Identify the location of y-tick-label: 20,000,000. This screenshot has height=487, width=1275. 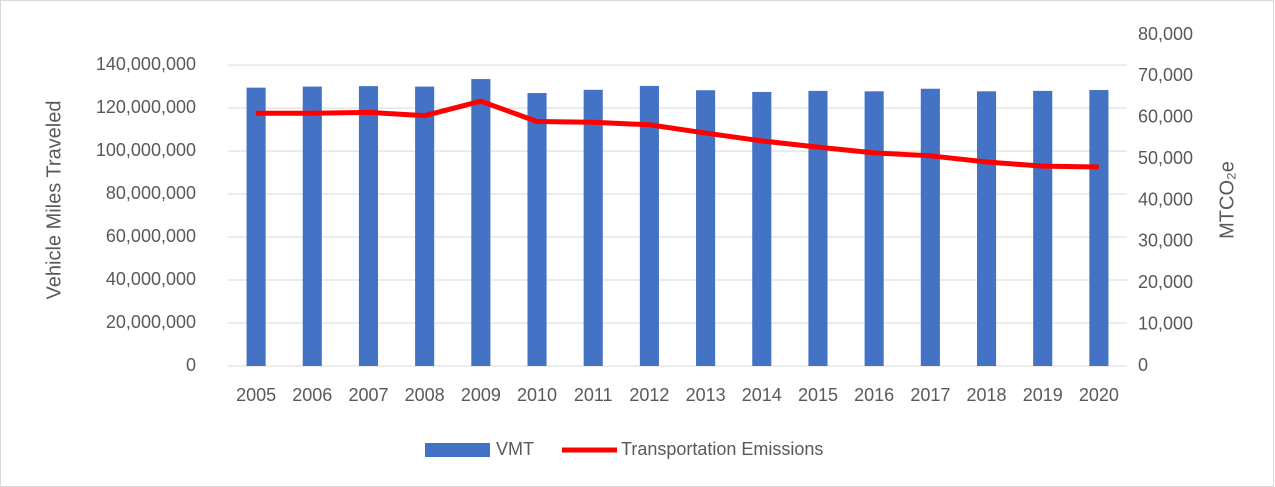
(151, 322).